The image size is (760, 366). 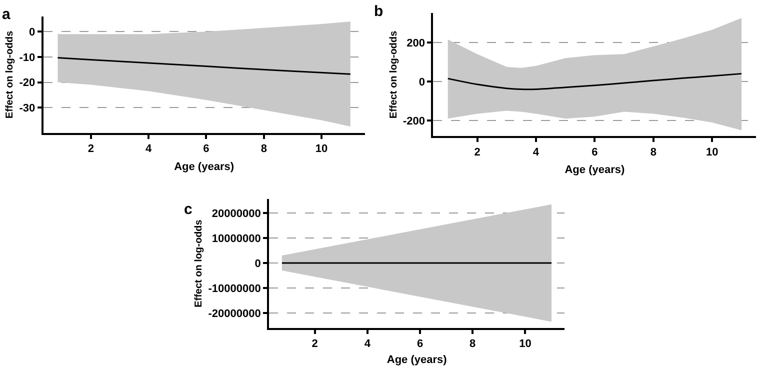 What do you see at coordinates (234, 288) in the screenshot?
I see `y-tick-label: -10000000` at bounding box center [234, 288].